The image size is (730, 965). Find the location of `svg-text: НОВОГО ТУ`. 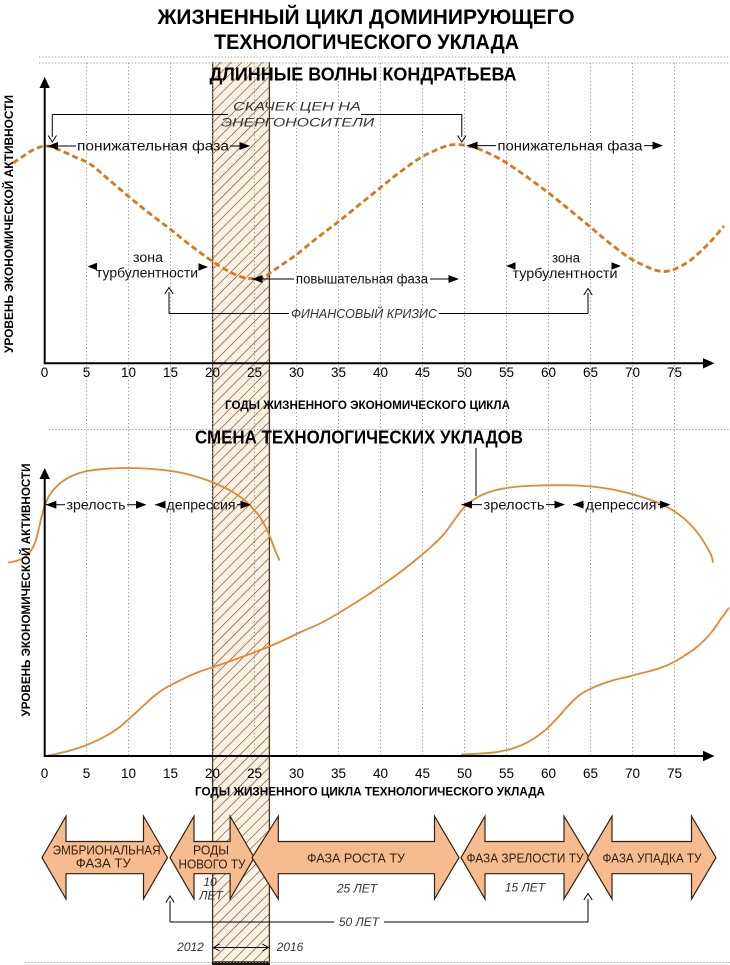

svg-text: НОВОГО ТУ is located at coordinates (213, 864).